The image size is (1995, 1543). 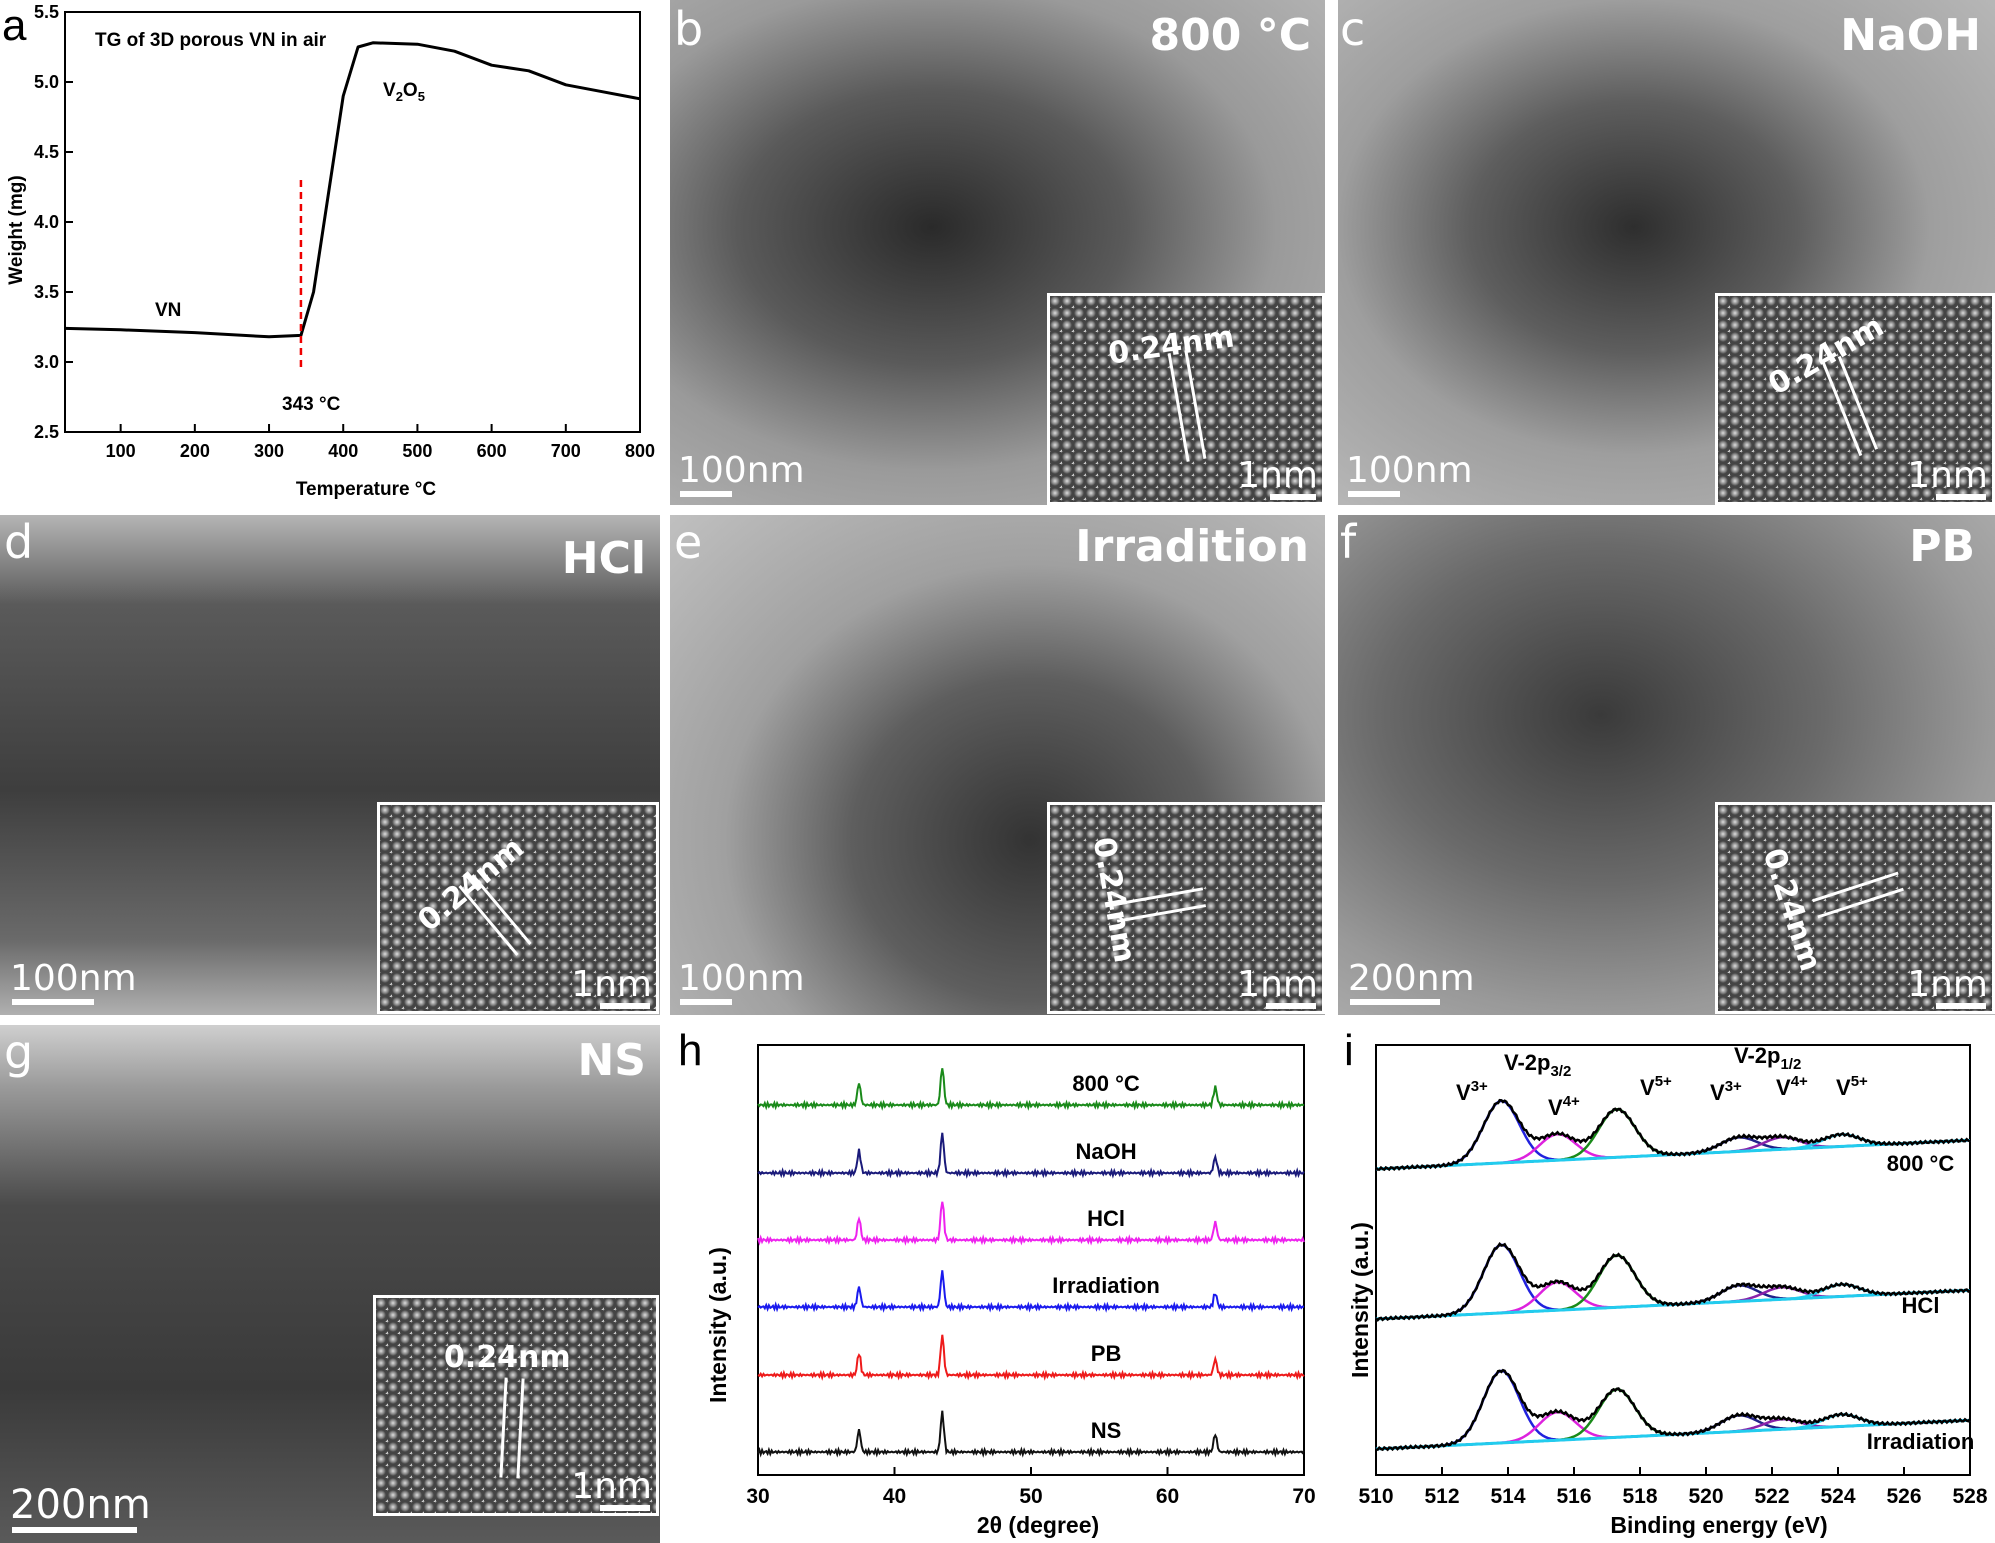 What do you see at coordinates (14, 25) in the screenshot?
I see `panel-a-label: a` at bounding box center [14, 25].